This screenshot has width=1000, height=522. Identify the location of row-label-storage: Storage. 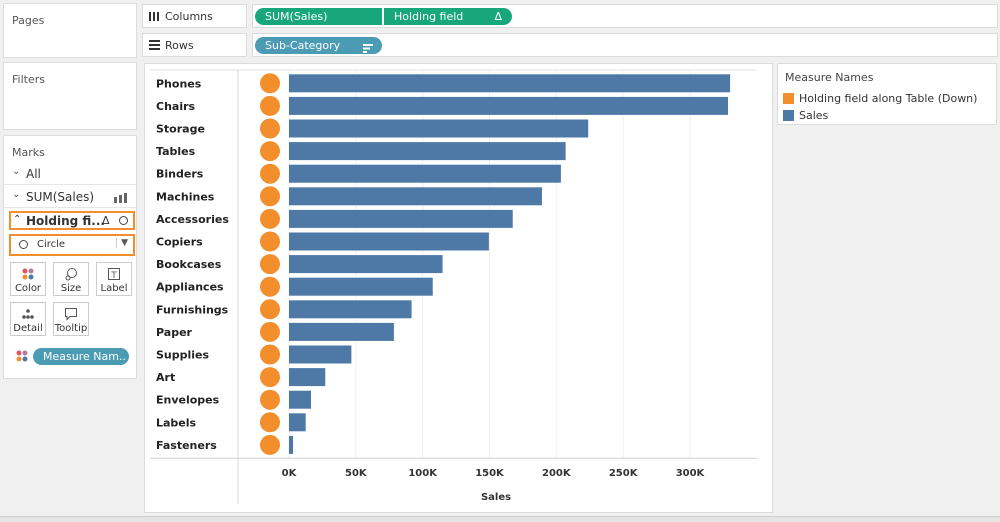
(180, 129).